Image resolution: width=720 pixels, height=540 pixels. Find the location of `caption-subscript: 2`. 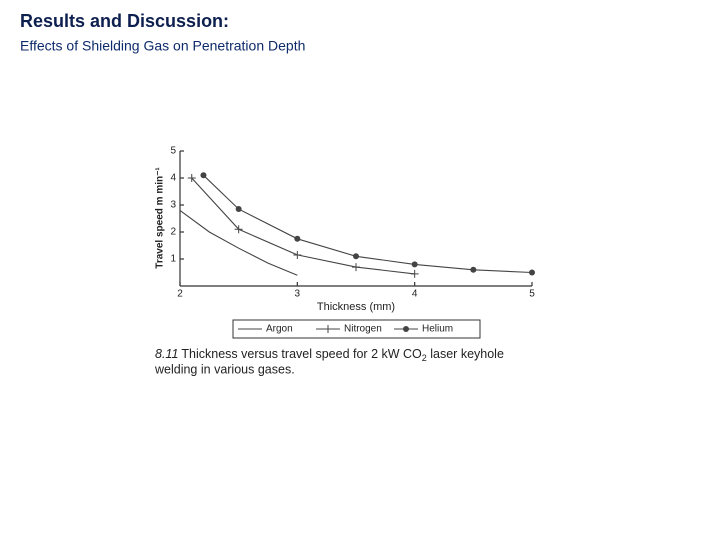

caption-subscript: 2 is located at coordinates (424, 358).